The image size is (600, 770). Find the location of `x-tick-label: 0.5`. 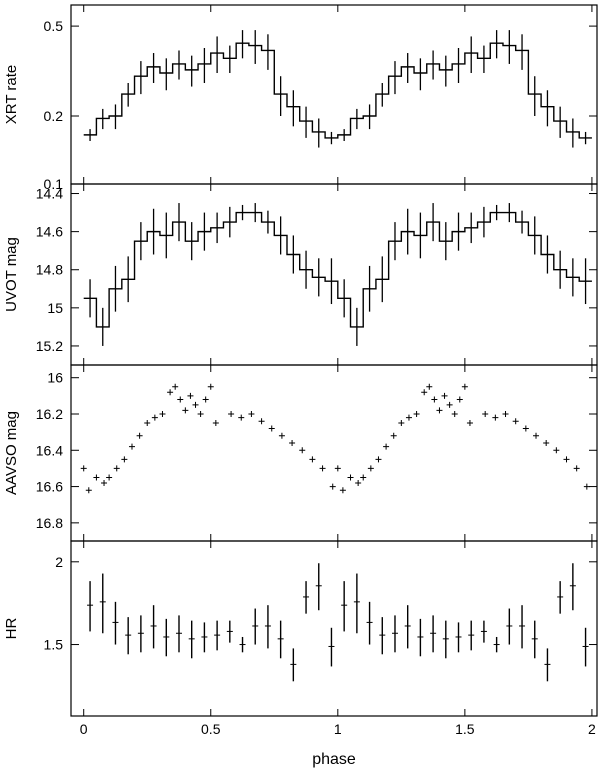

x-tick-label: 0.5 is located at coordinates (211, 729).